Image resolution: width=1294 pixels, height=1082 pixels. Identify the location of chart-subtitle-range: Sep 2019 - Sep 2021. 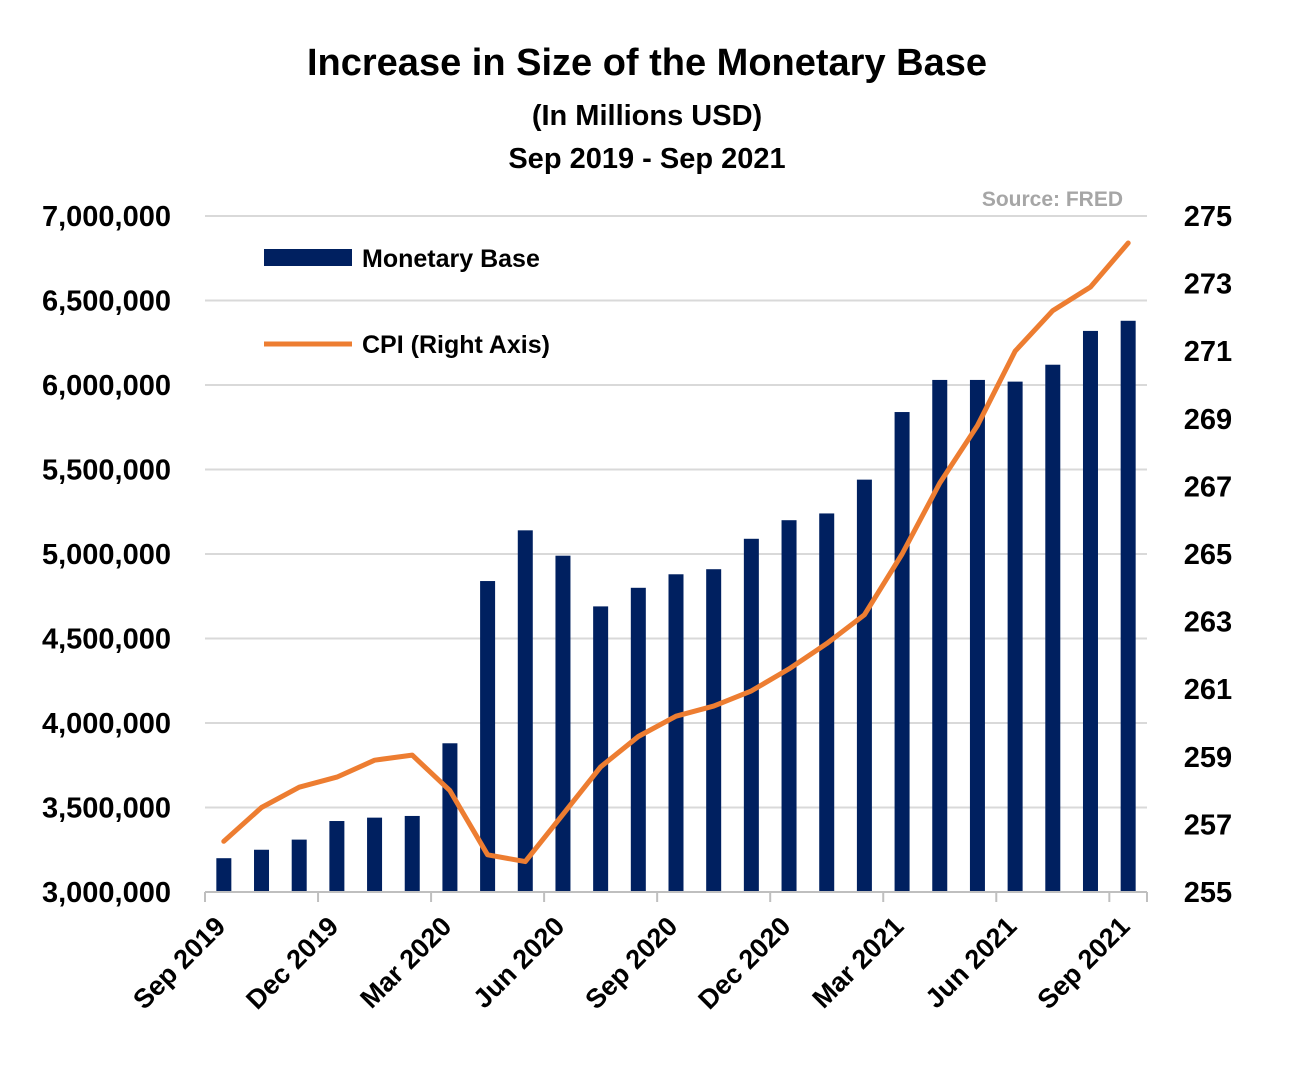
(647, 159).